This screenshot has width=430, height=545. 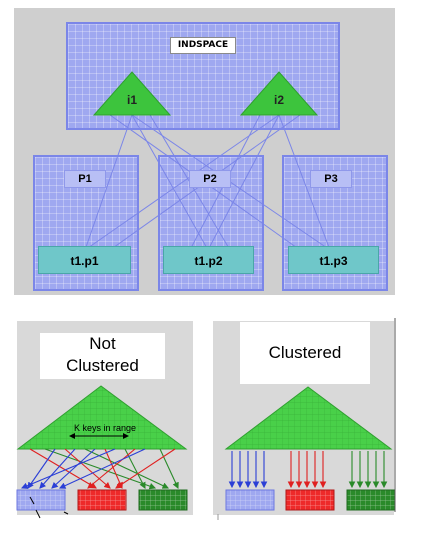 I want to click on partition-label-p1: P1, so click(x=85, y=179).